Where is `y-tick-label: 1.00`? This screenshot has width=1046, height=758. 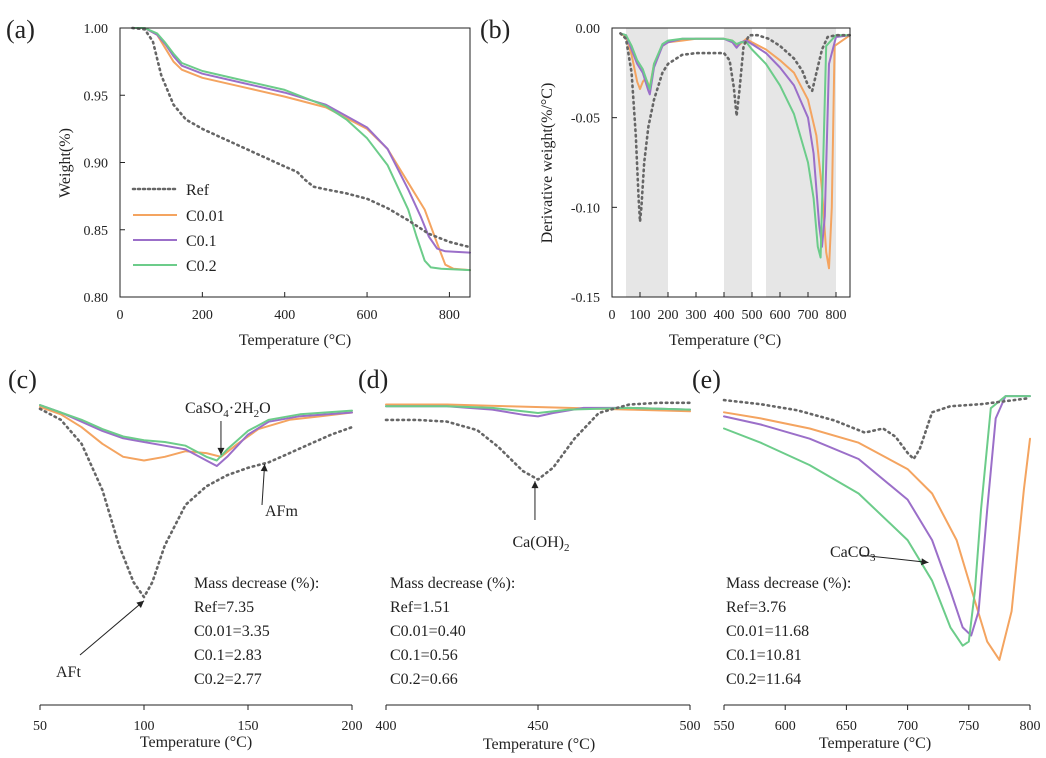
y-tick-label: 1.00 is located at coordinates (96, 29).